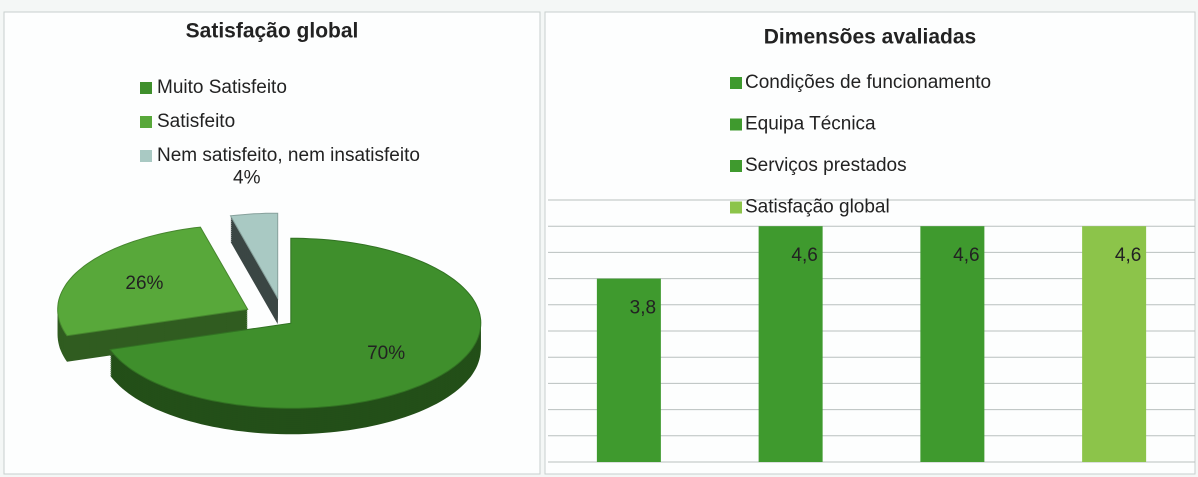 Image resolution: width=1198 pixels, height=477 pixels. I want to click on legend-label: Serviços prestados, so click(826, 165).